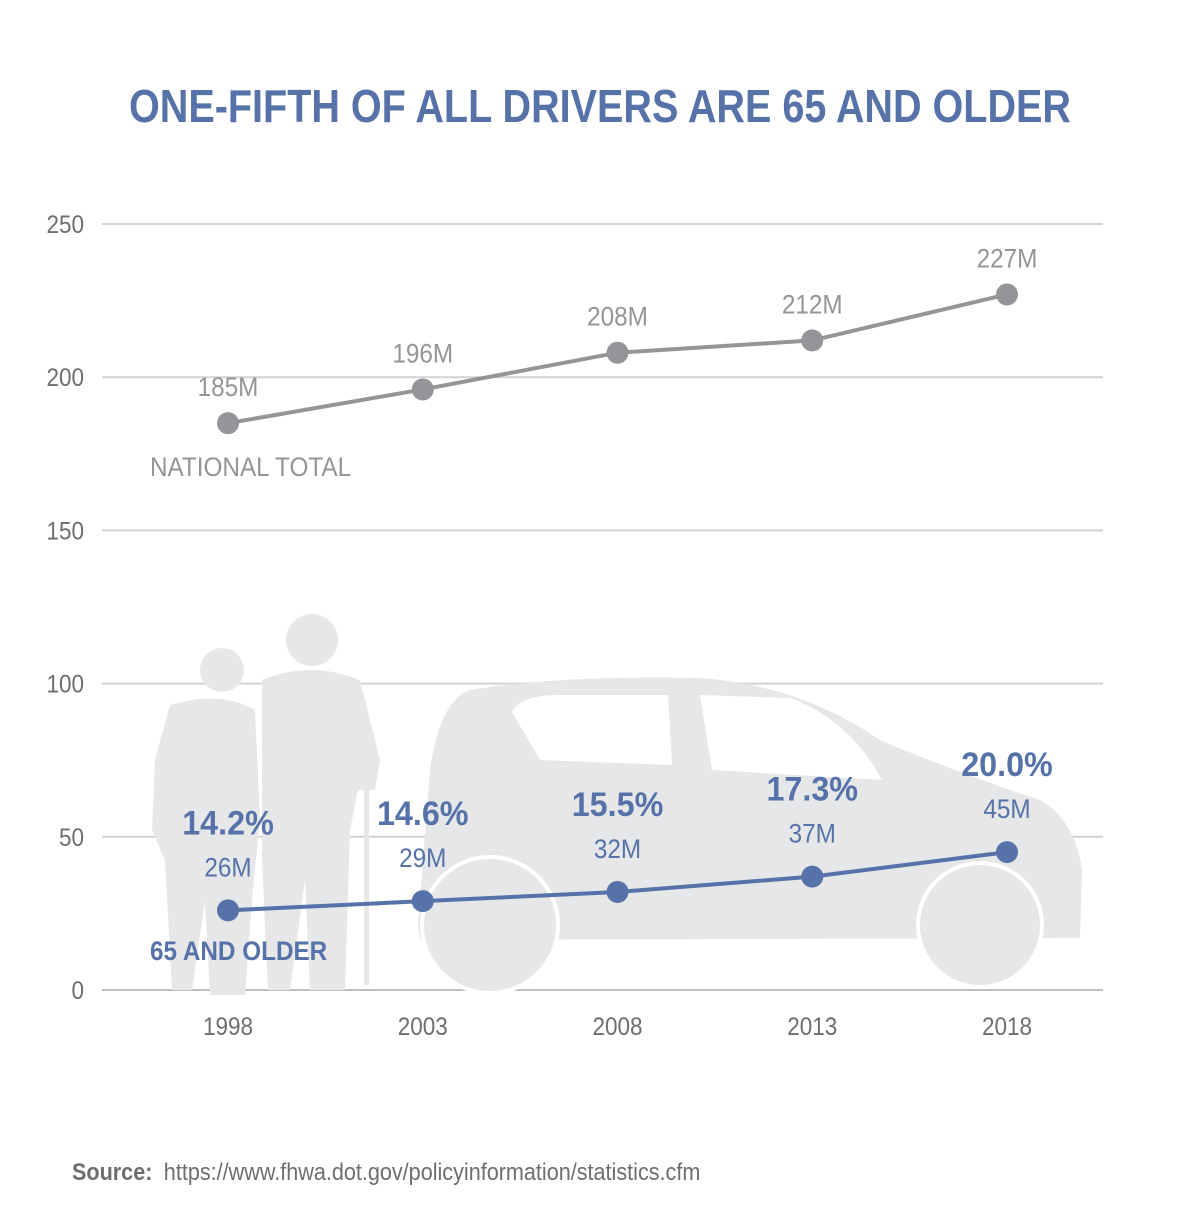 The height and width of the screenshot is (1205, 1200). Describe the element at coordinates (1007, 765) in the screenshot. I see `percent-label: 20.0%` at that location.